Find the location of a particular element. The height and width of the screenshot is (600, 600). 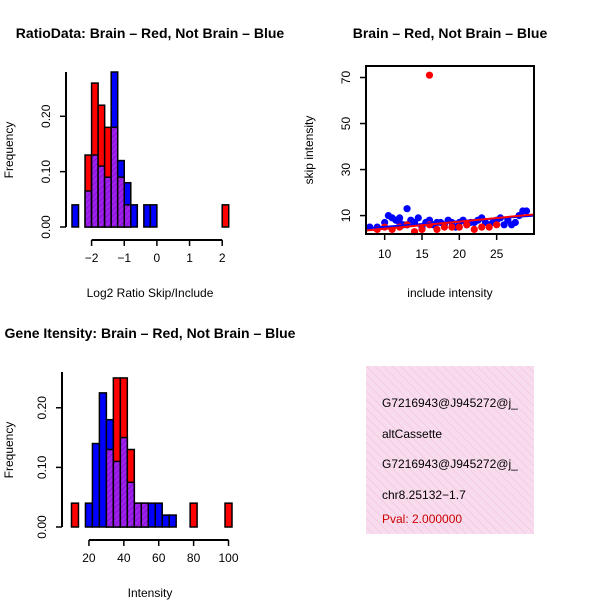

intensity-x-tick-label: 100 is located at coordinates (228, 558).